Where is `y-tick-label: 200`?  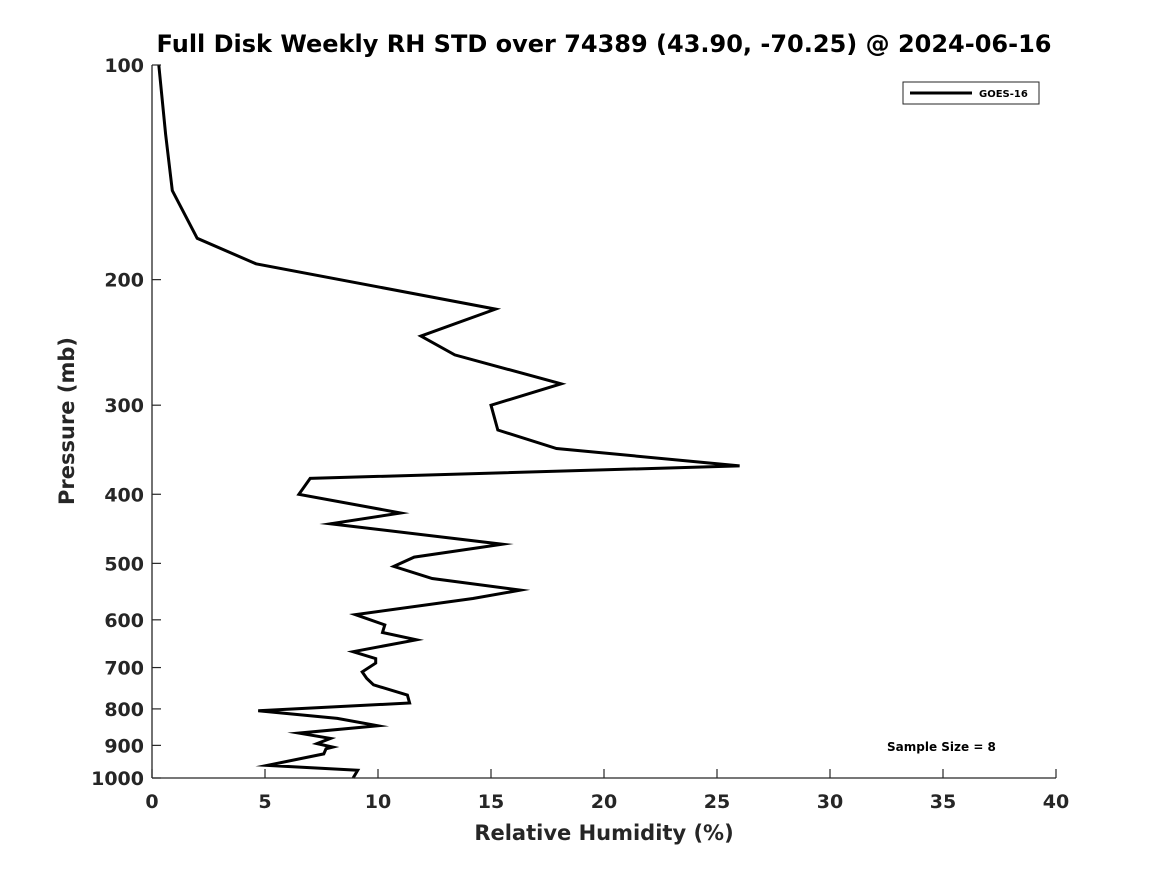
y-tick-label: 200 is located at coordinates (124, 281).